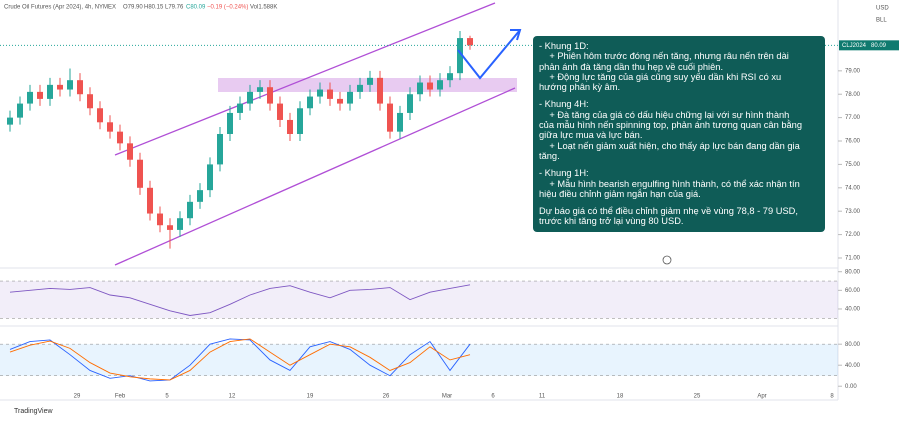 The width and height of the screenshot is (900, 424). What do you see at coordinates (853, 188) in the screenshot?
I see `y-tick-label: 74.00` at bounding box center [853, 188].